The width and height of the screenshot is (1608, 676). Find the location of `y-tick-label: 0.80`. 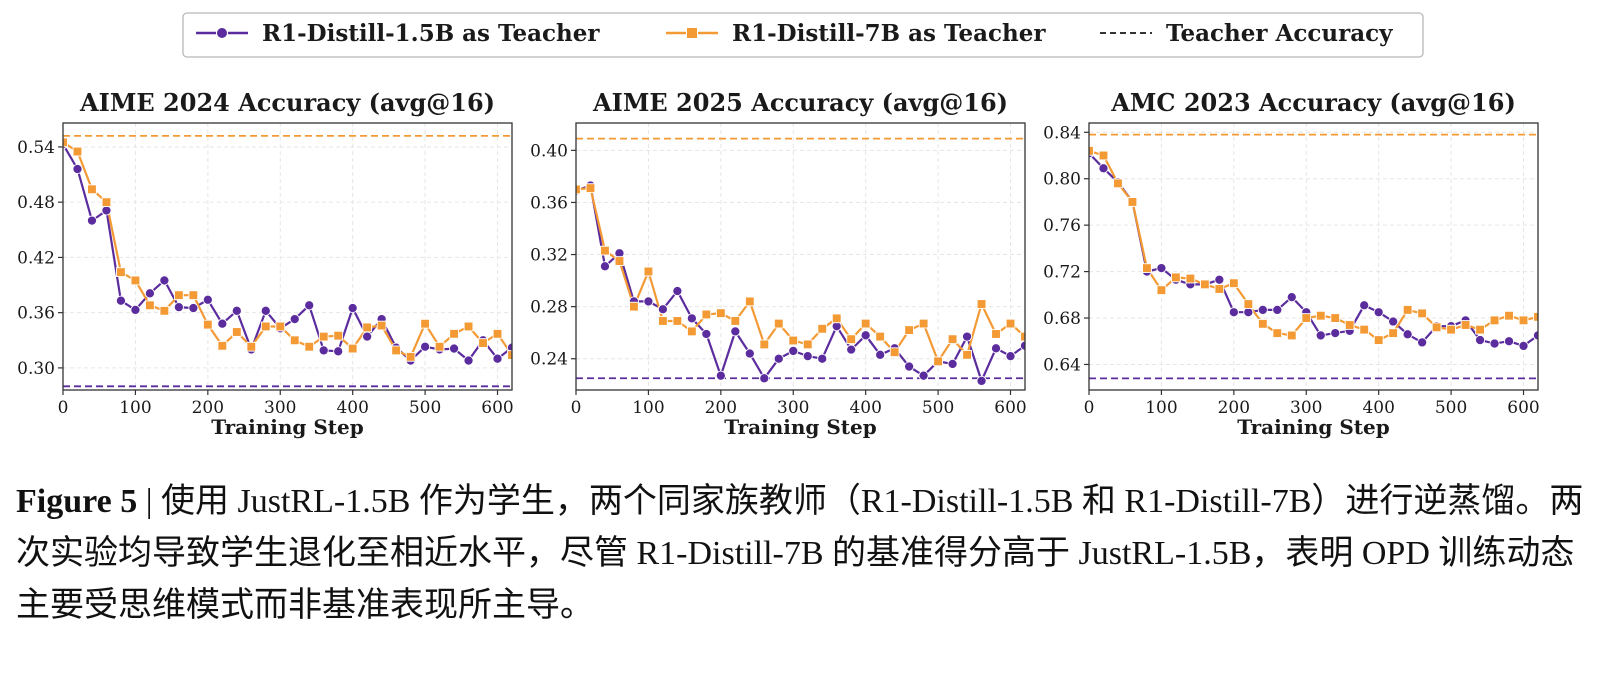

y-tick-label: 0.80 is located at coordinates (1062, 180).